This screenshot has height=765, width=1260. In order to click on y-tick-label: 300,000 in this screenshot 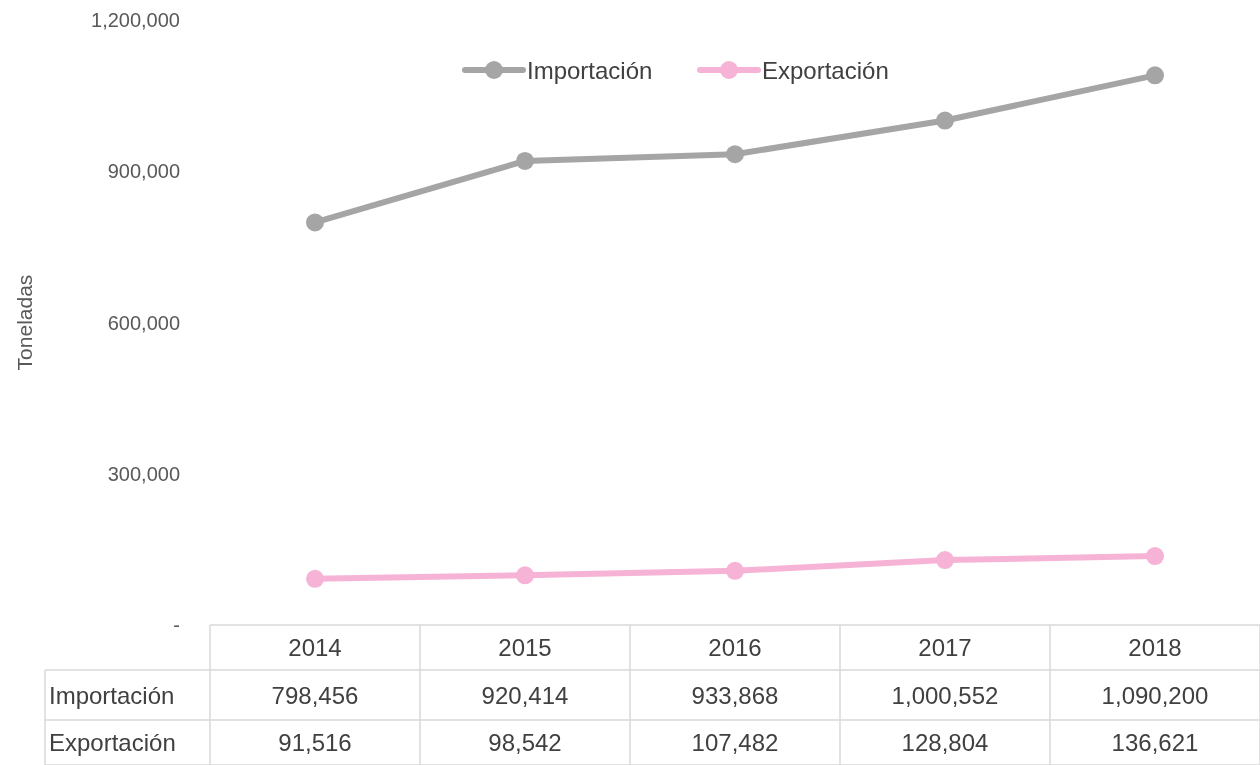, I will do `click(143, 473)`.